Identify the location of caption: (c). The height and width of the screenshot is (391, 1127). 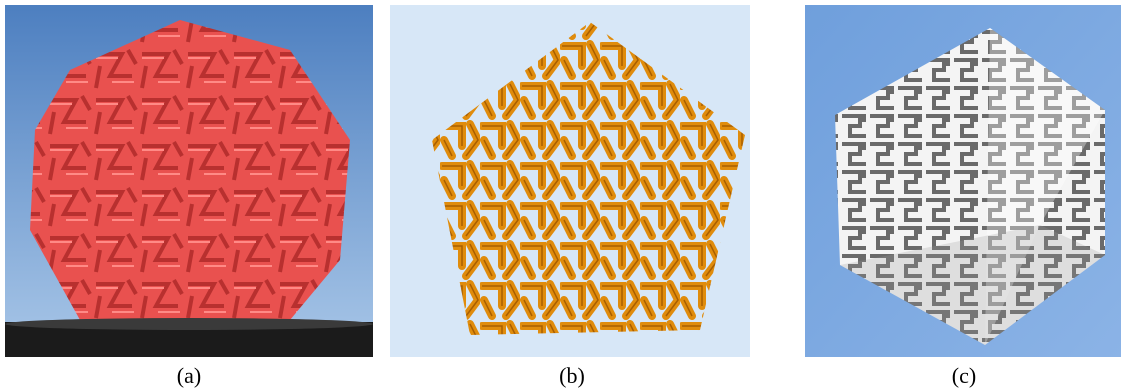
(964, 375).